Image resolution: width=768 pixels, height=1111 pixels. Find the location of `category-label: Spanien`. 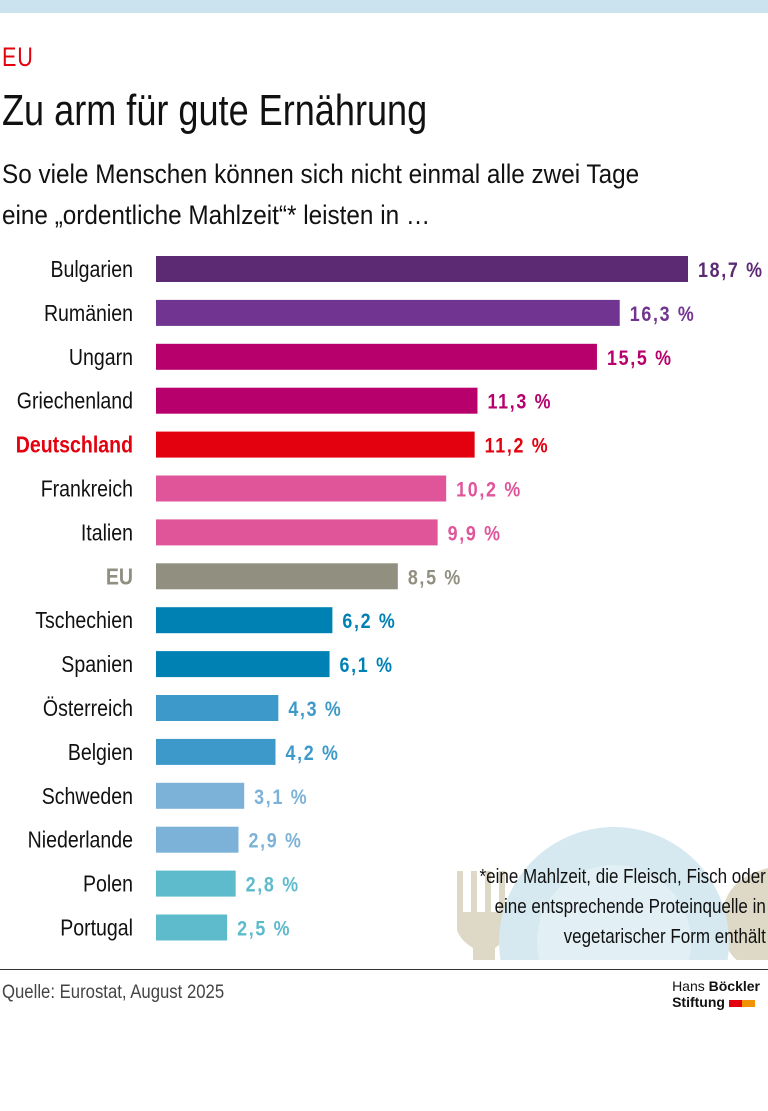

category-label: Spanien is located at coordinates (97, 665).